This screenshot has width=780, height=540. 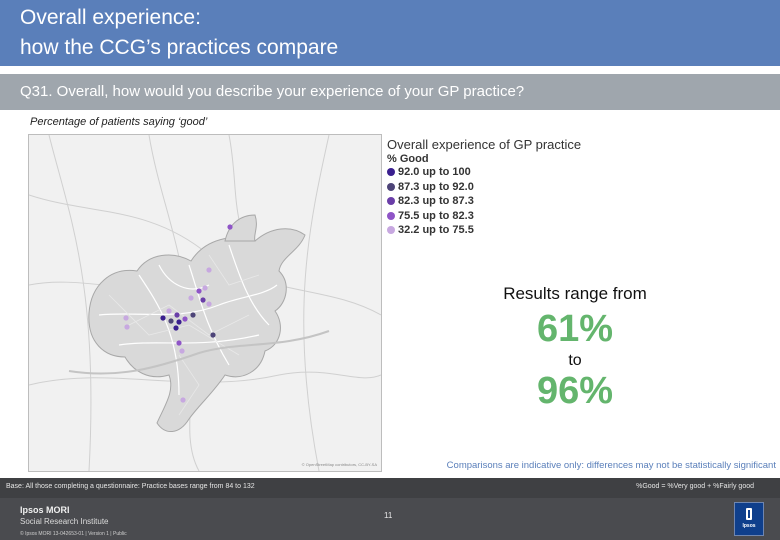 I want to click on legend-label: 32.2 up to 75.5, so click(x=436, y=230).